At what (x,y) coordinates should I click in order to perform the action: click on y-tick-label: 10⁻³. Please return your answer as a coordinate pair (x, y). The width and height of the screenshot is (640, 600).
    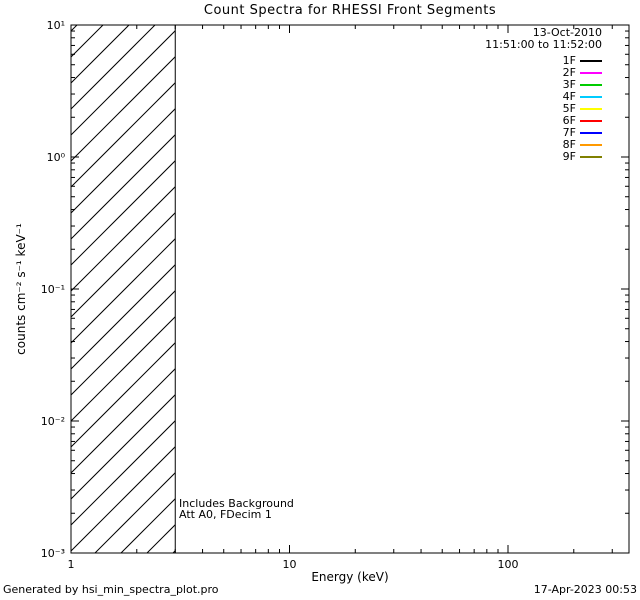
    Looking at the image, I should click on (53, 553).